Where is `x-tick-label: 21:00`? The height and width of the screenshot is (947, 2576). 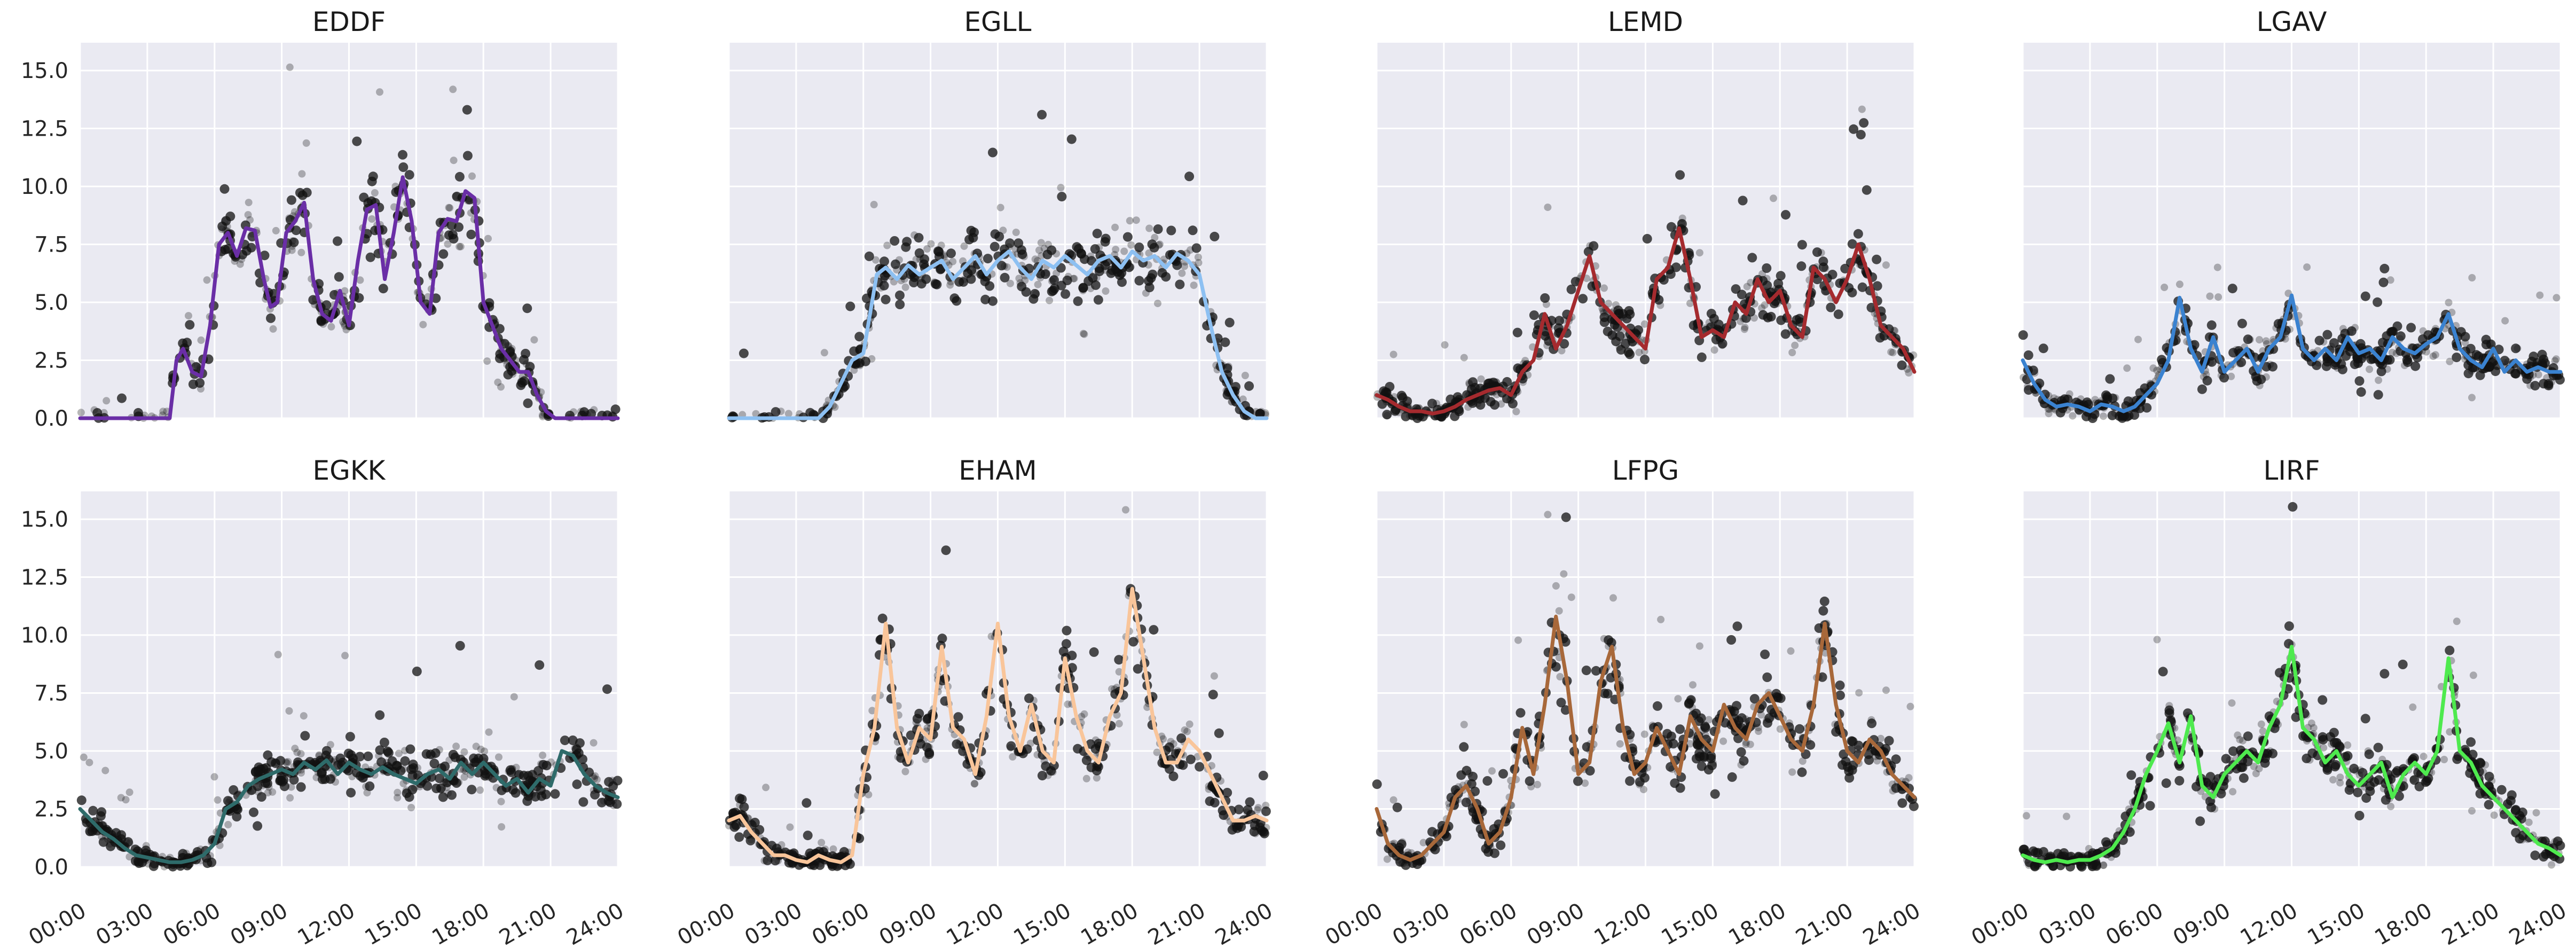
x-tick-label: 21:00 is located at coordinates (1177, 922).